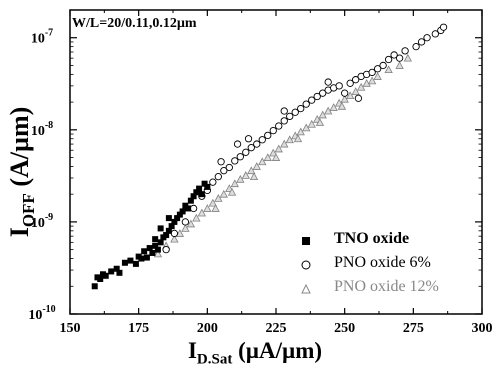 This screenshot has width=496, height=369. I want to click on x-tick-label: 150, so click(70, 328).